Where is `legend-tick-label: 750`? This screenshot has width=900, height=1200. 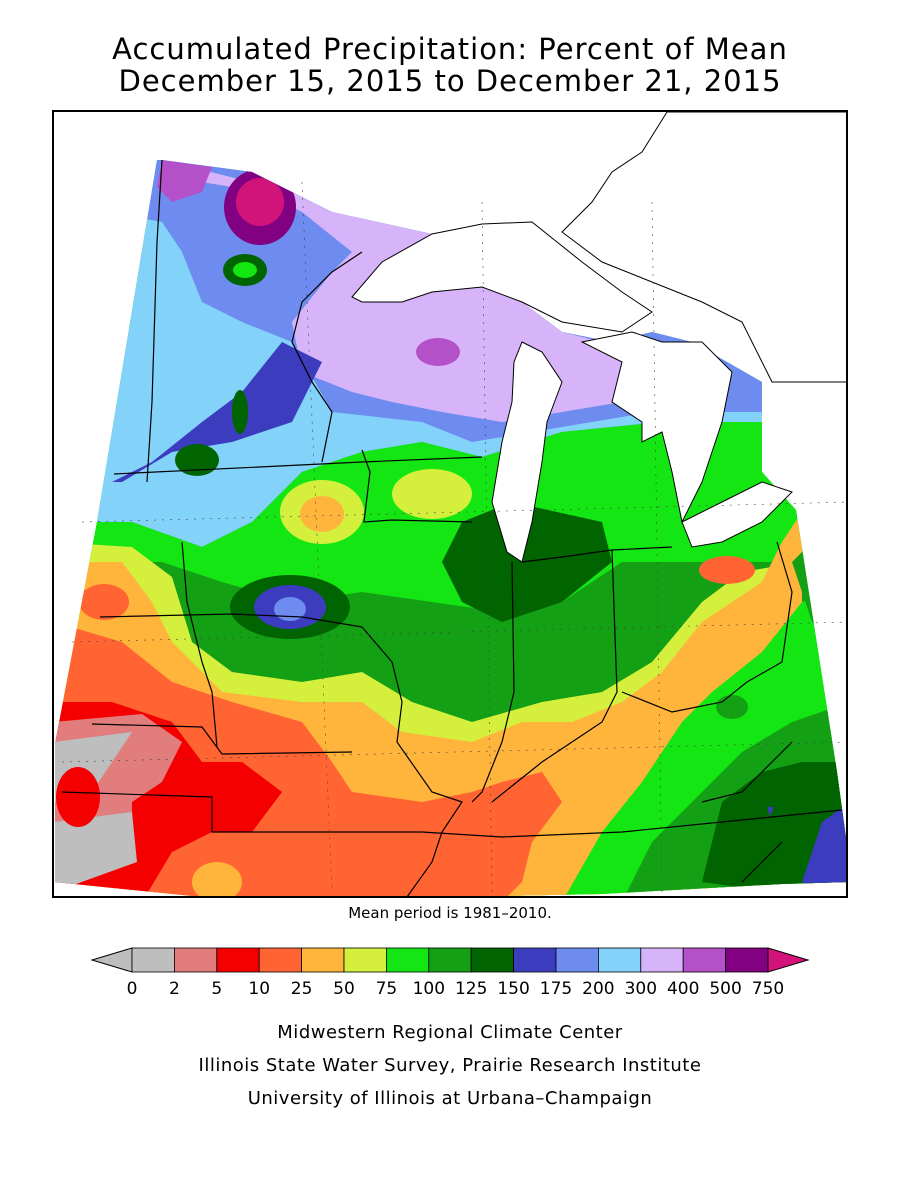 legend-tick-label: 750 is located at coordinates (768, 989).